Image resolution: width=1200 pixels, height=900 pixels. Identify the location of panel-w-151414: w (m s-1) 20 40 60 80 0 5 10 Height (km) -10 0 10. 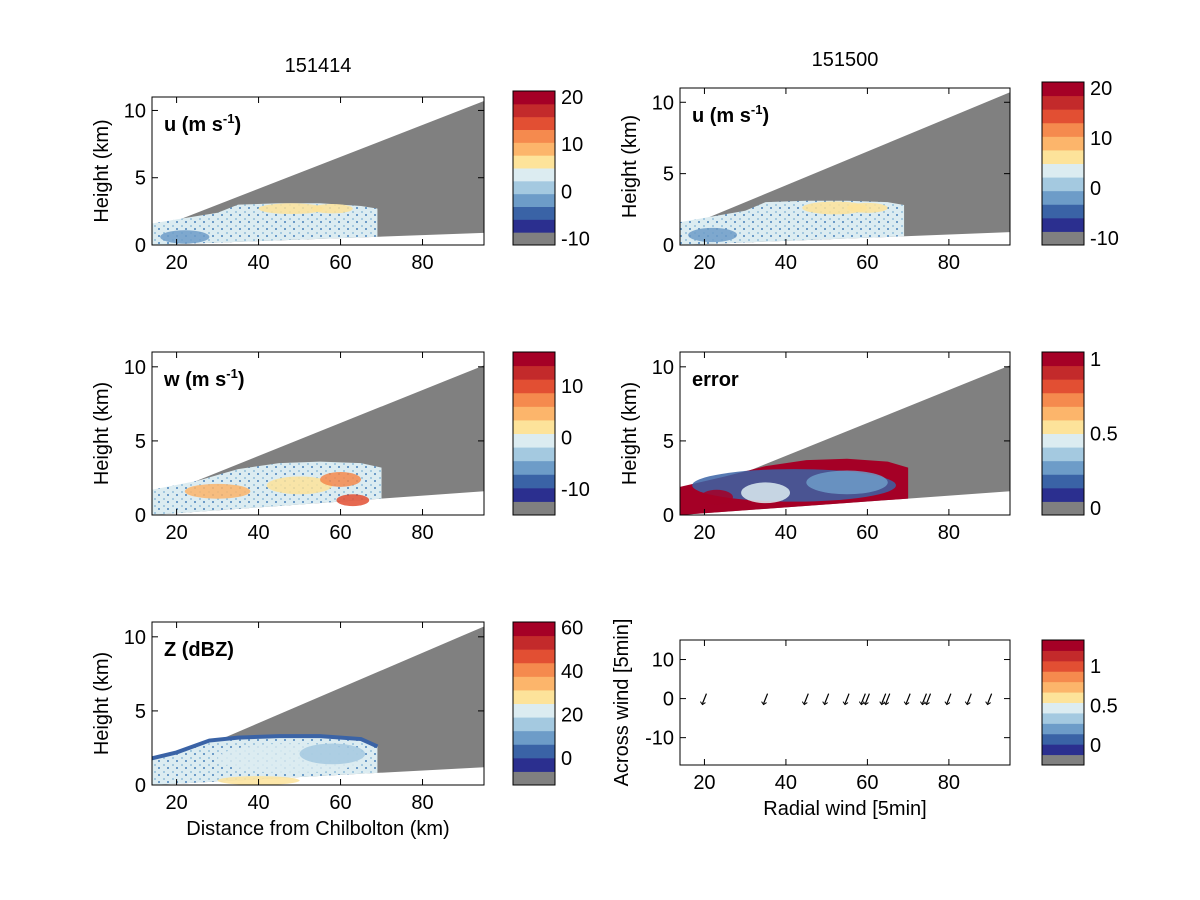
(340, 447).